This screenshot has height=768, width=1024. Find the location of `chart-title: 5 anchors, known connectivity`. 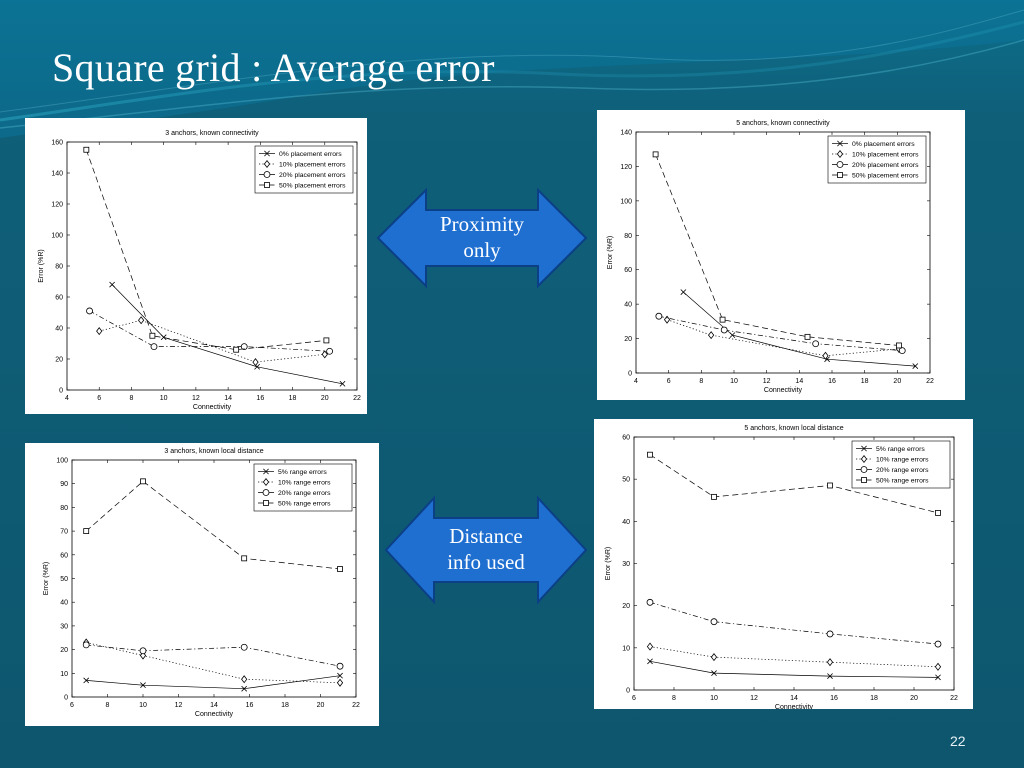

chart-title: 5 anchors, known connectivity is located at coordinates (783, 123).